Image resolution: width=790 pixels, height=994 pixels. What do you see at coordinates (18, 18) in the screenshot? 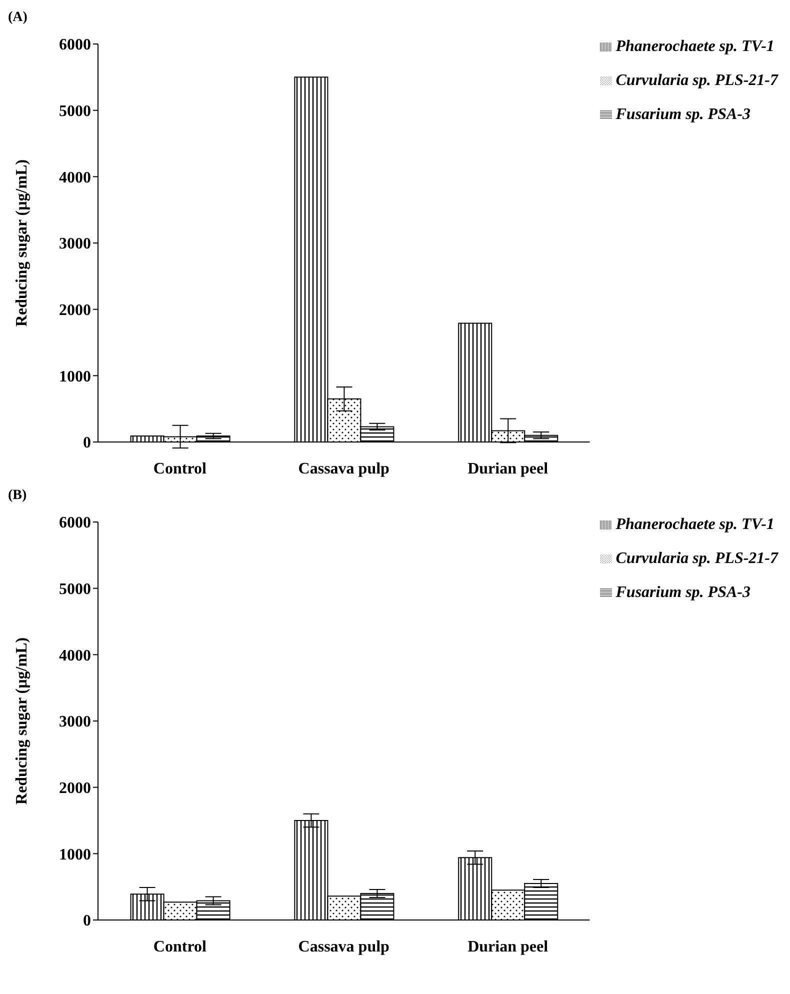
I see `chart-title: (A)` at bounding box center [18, 18].